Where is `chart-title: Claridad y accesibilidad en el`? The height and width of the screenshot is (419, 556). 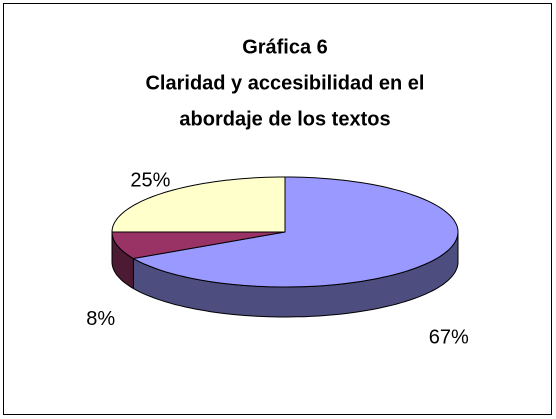
chart-title: Claridad y accesibilidad en el is located at coordinates (284, 83).